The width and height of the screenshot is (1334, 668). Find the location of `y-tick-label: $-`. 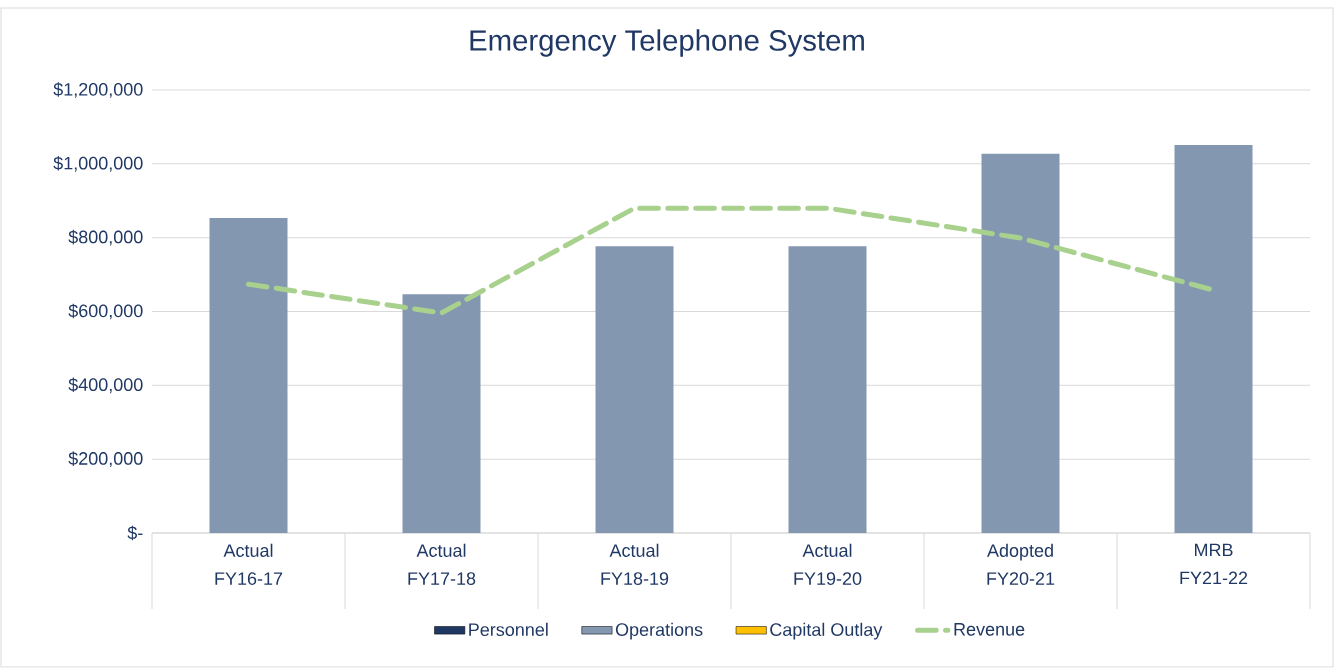

y-tick-label: $- is located at coordinates (135, 533).